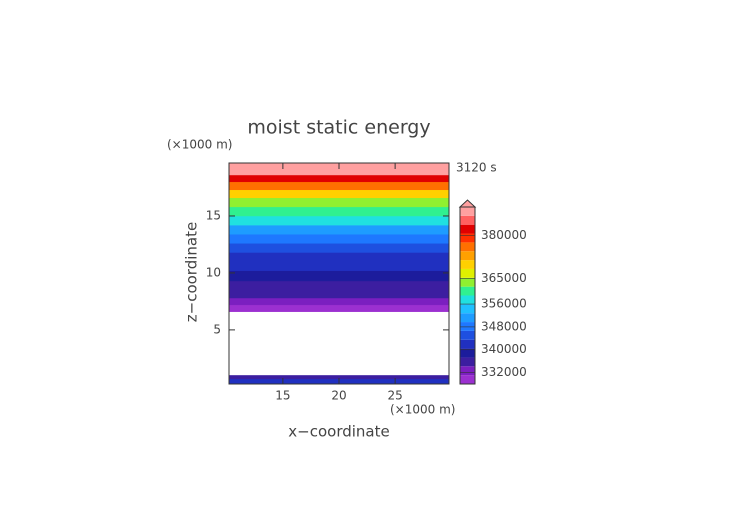  What do you see at coordinates (338, 432) in the screenshot?
I see `x-axis-label: x−coordinate` at bounding box center [338, 432].